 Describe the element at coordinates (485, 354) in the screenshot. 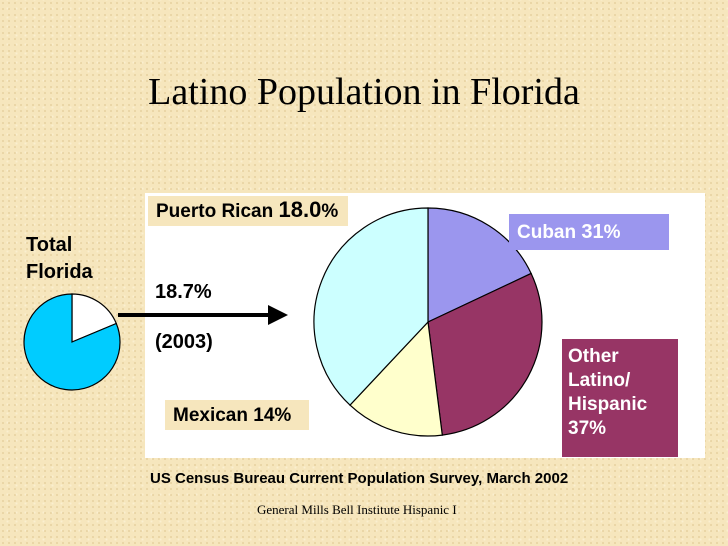

I see `pie-slice-other-latino` at that location.